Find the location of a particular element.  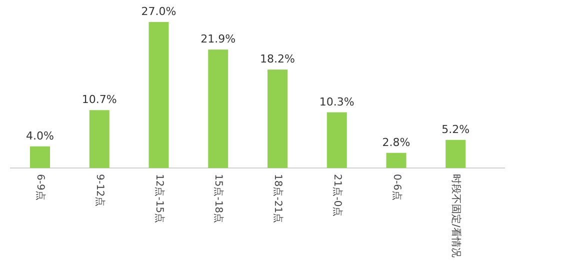

data-label: 21.9% is located at coordinates (218, 39).